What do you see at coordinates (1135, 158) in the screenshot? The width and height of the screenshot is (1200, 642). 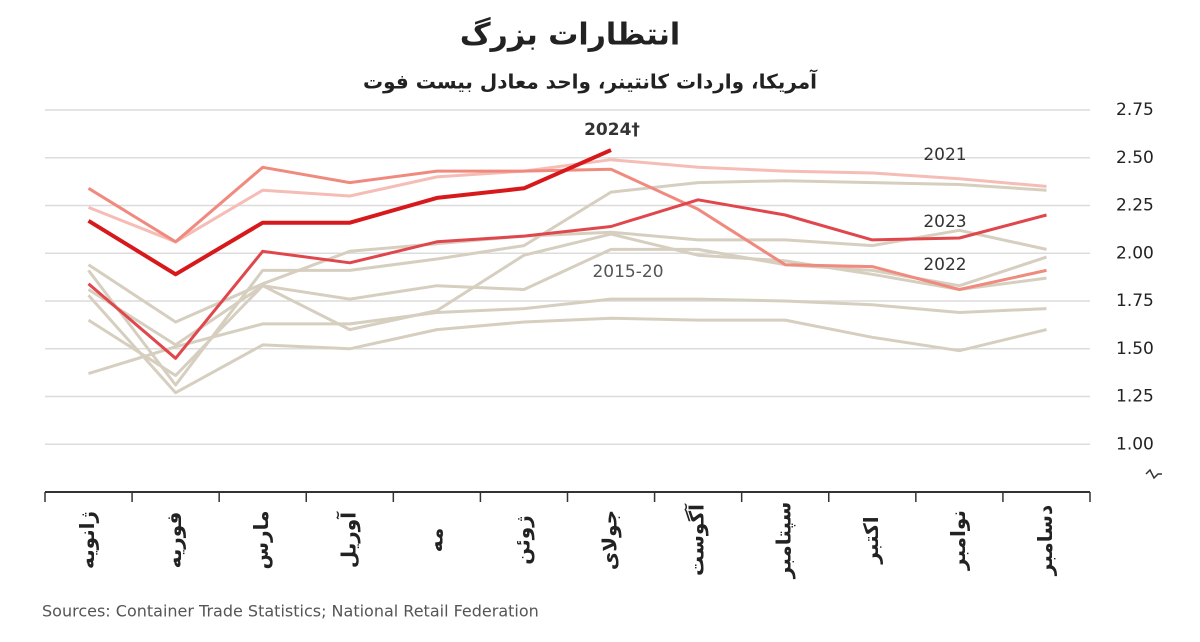 I see `y-tick-label: 2.50` at bounding box center [1135, 158].